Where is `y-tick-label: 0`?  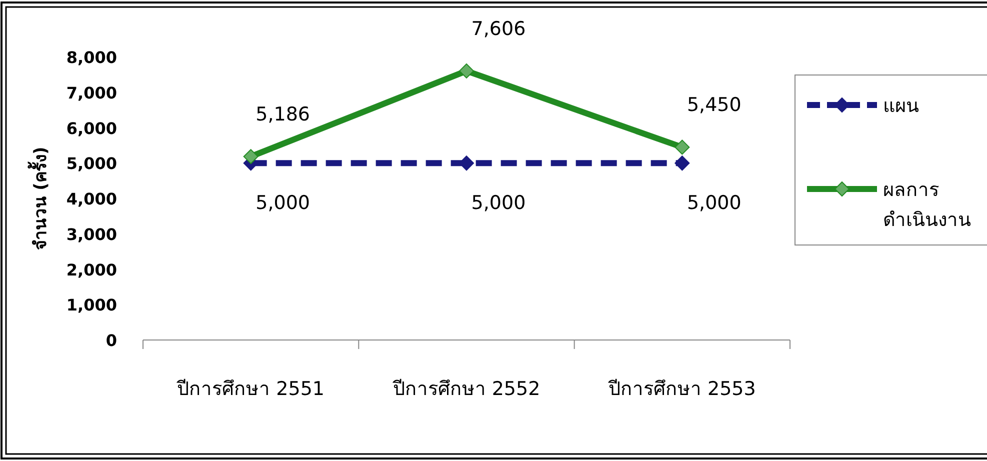 y-tick-label: 0 is located at coordinates (111, 340).